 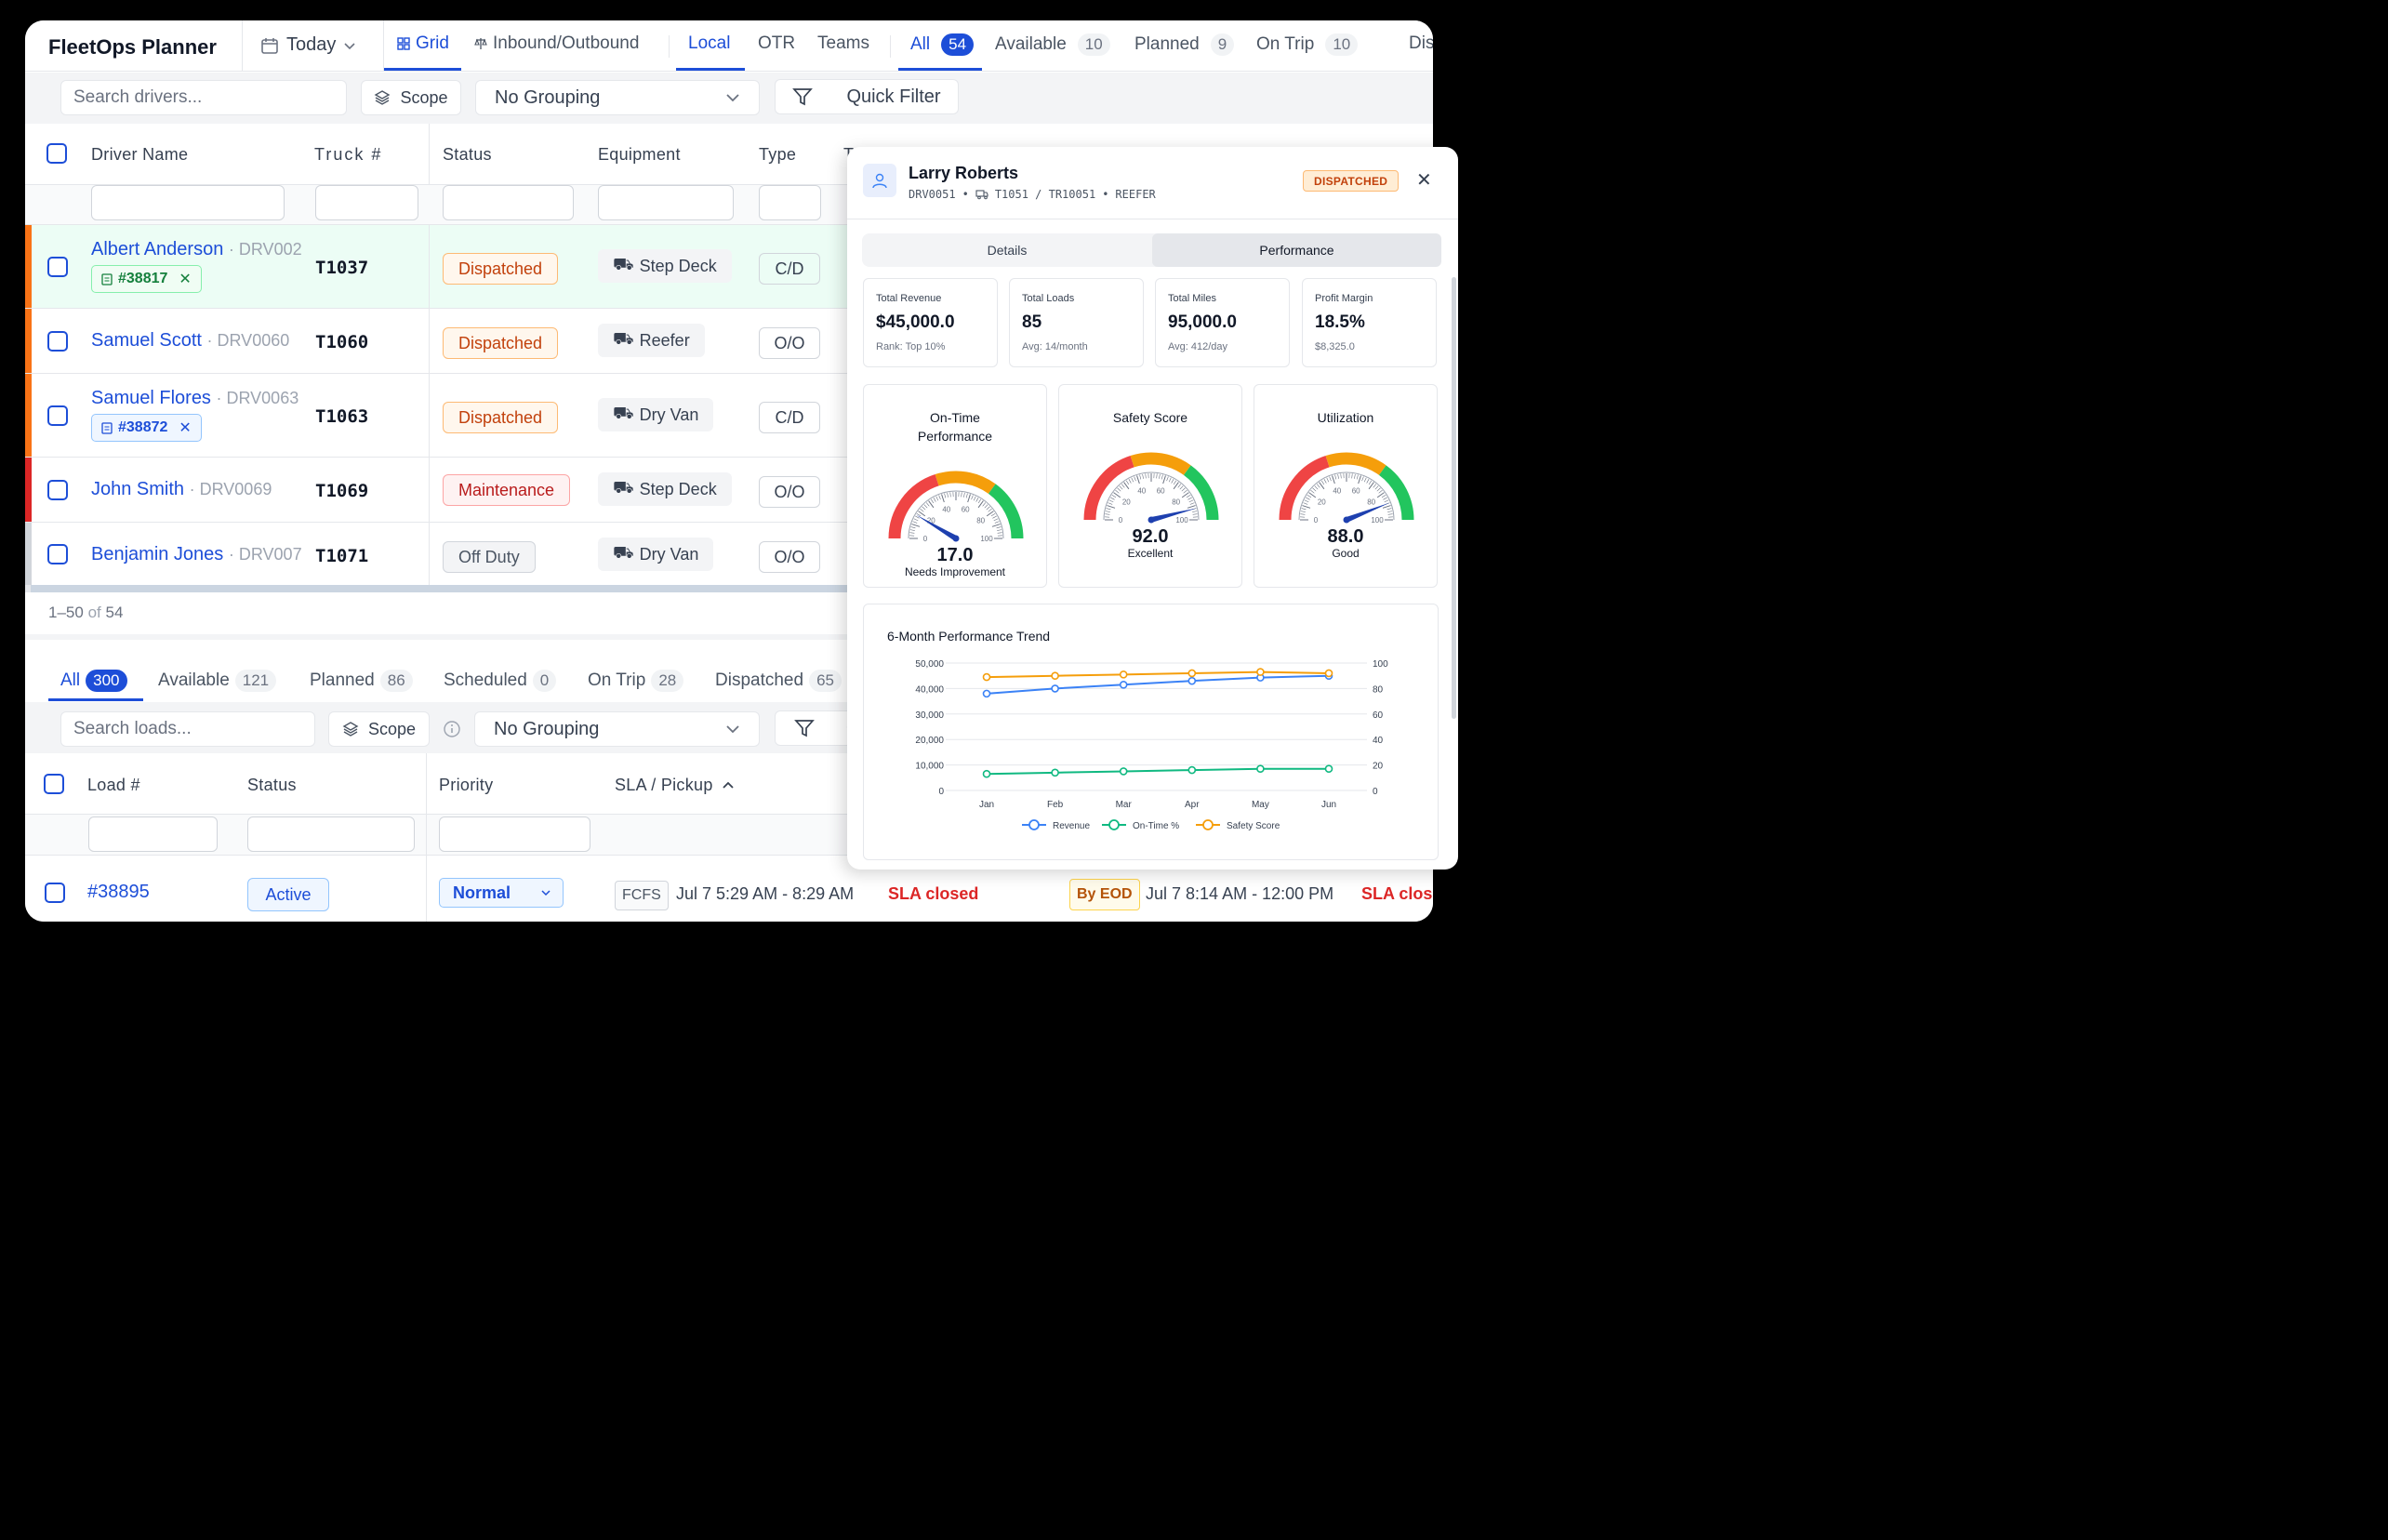 What do you see at coordinates (439, 588) in the screenshot?
I see `scrollbar-thumb` at bounding box center [439, 588].